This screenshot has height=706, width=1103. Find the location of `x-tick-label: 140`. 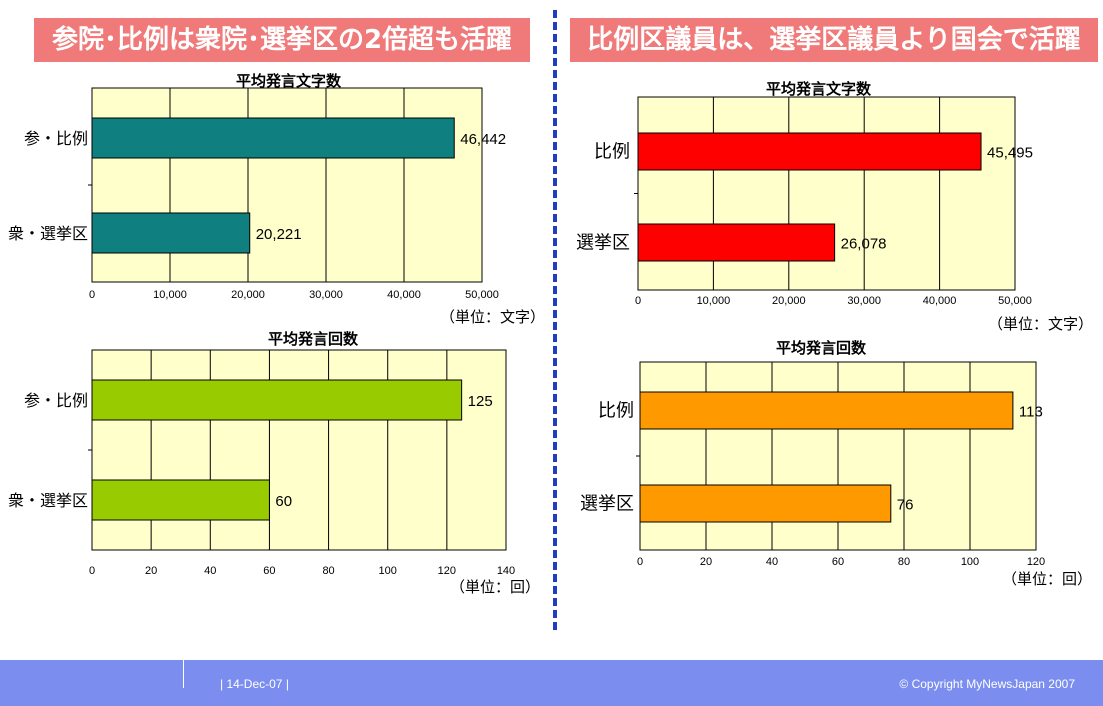

x-tick-label: 140 is located at coordinates (506, 571).